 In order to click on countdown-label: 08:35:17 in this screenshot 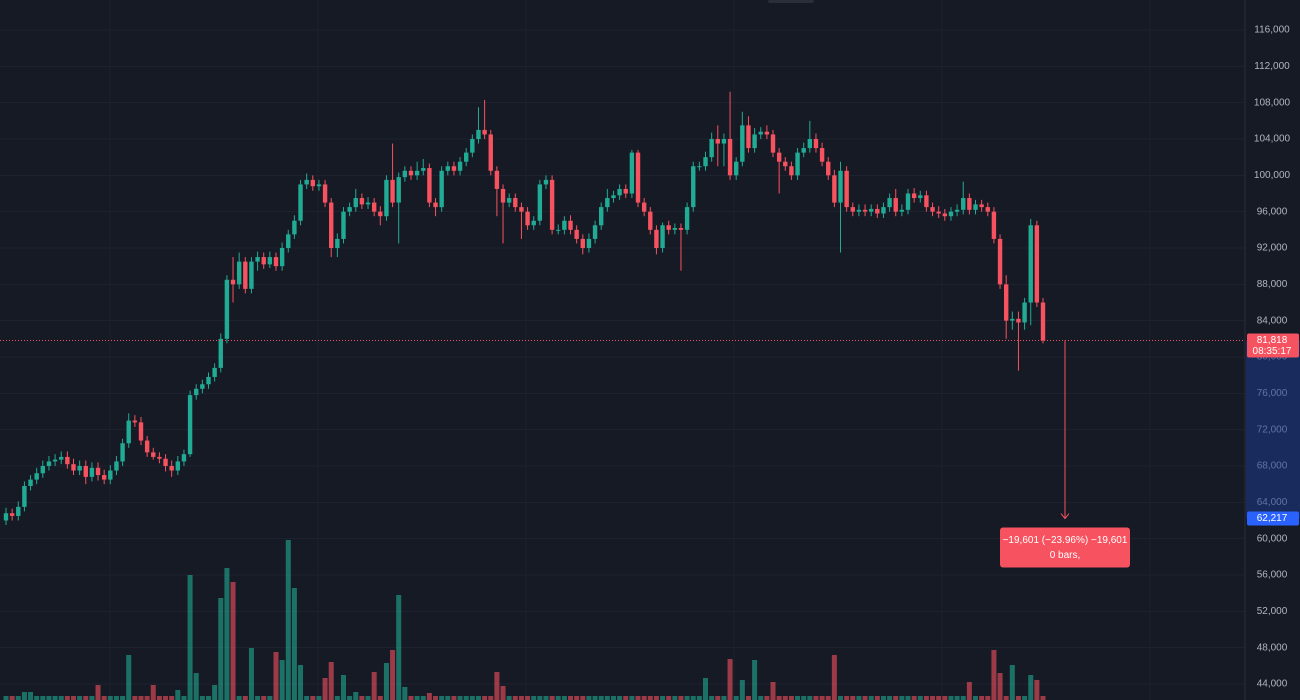, I will do `click(1272, 351)`.